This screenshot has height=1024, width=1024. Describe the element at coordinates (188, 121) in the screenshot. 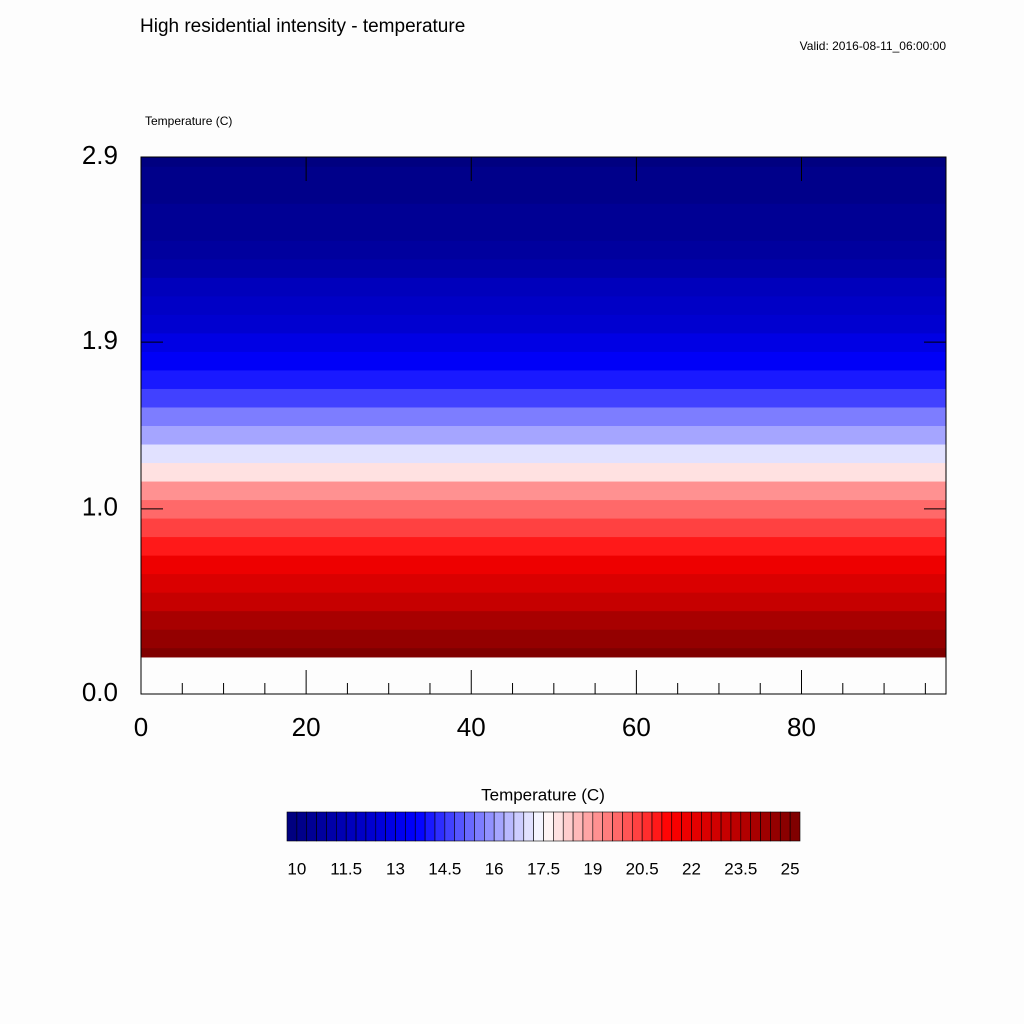

I see `field-label: Temperature (C)` at that location.